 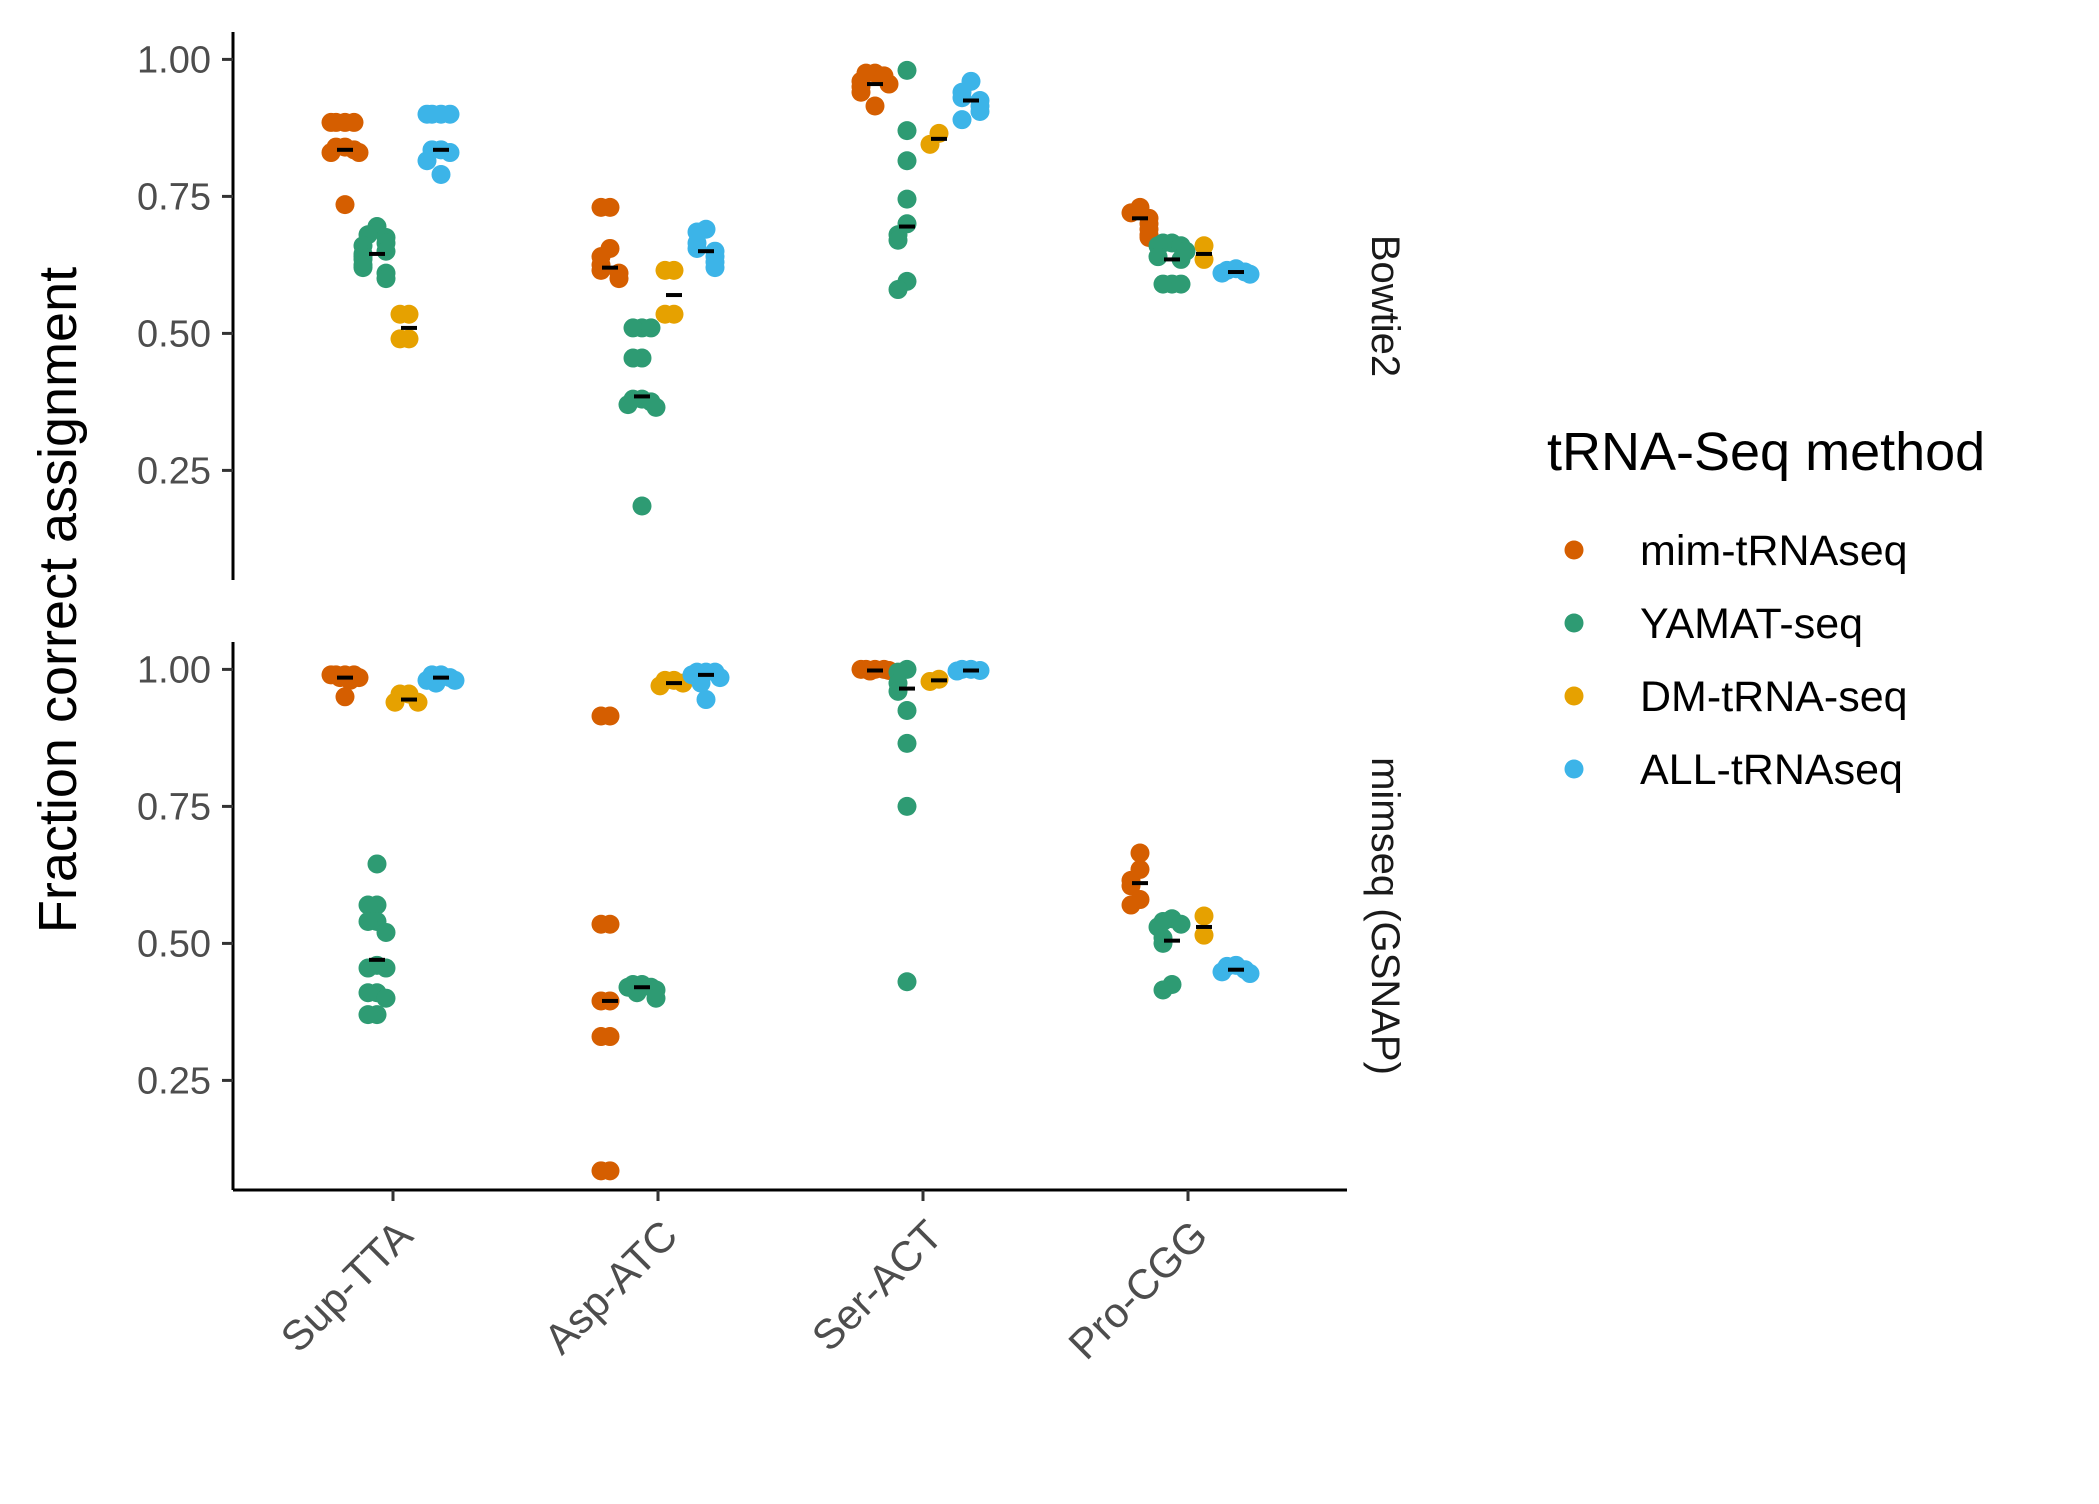 I want to click on panel-strip-label: Bowtie2, so click(x=1385, y=306).